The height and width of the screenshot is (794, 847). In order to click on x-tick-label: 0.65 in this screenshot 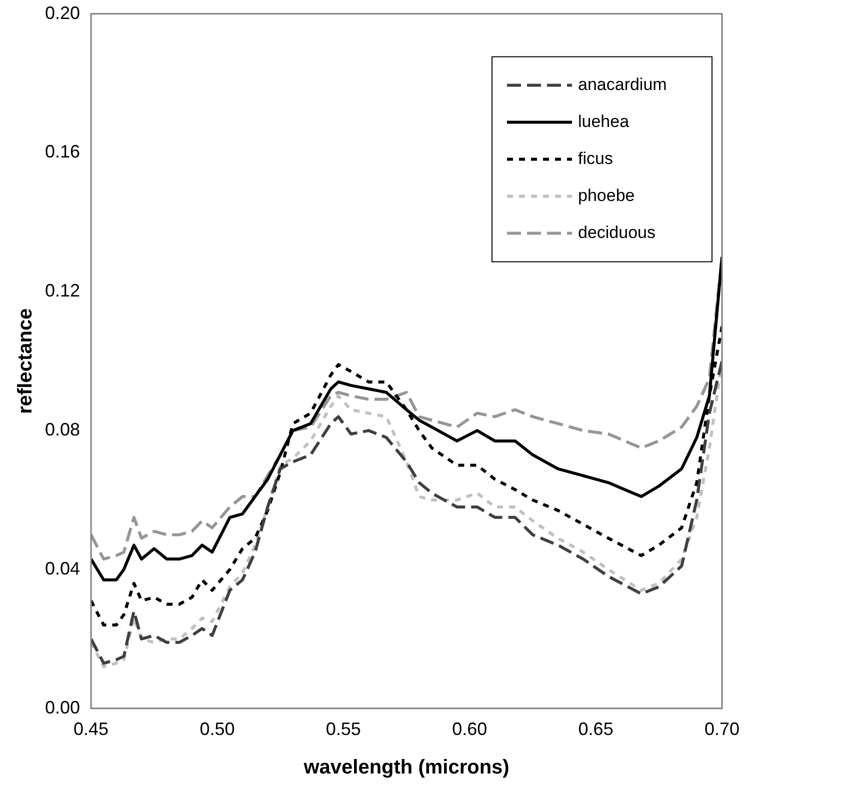, I will do `click(596, 729)`.